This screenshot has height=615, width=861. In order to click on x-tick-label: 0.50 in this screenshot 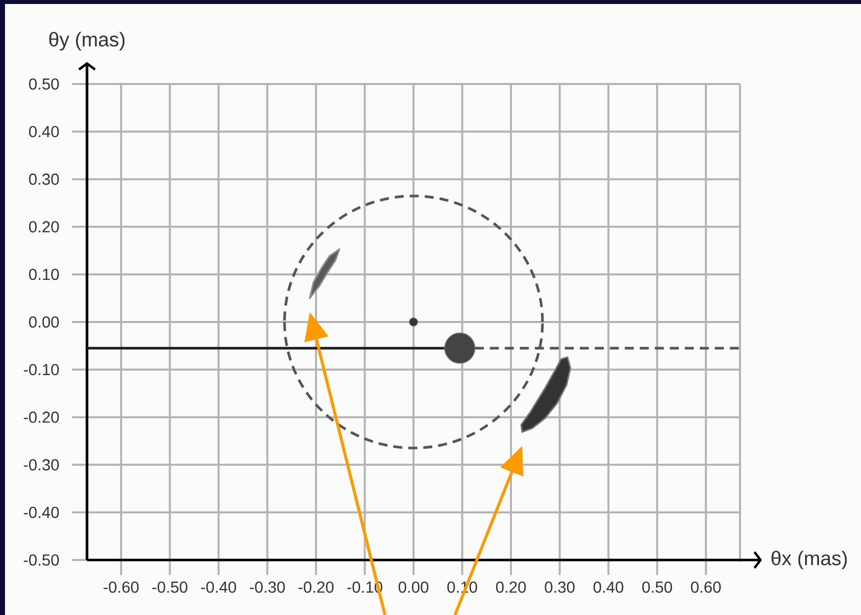, I will do `click(657, 587)`.